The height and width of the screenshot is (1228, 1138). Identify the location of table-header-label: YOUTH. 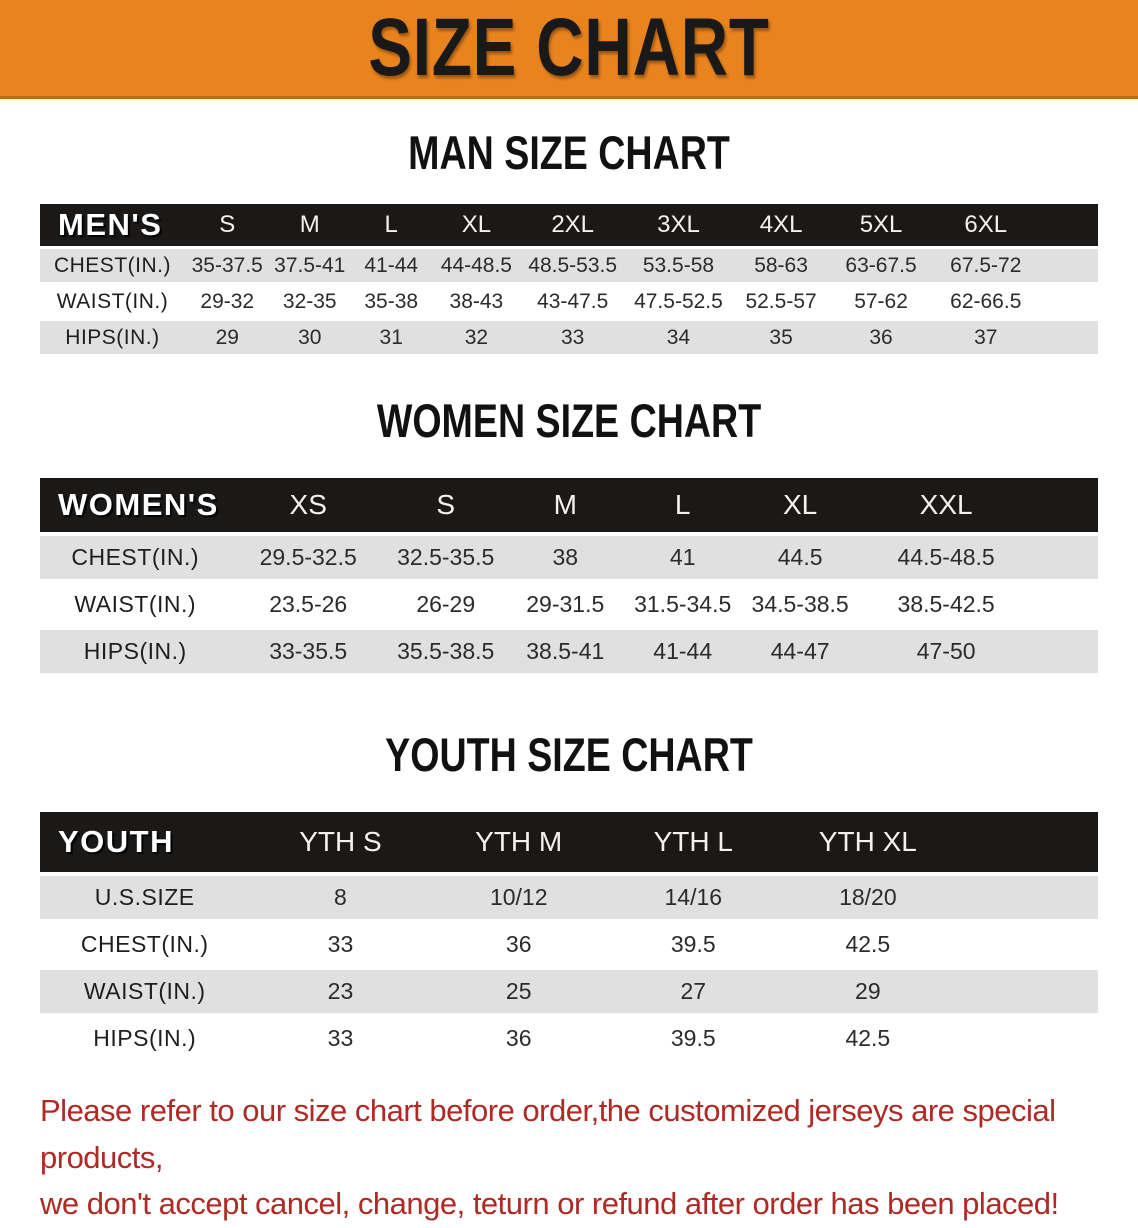
(145, 842).